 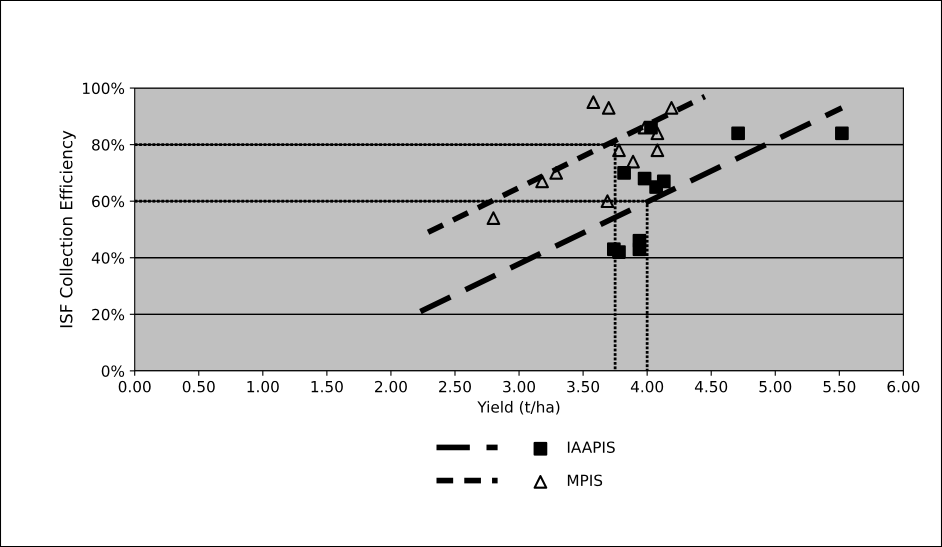 What do you see at coordinates (198, 386) in the screenshot?
I see `x-tick-label: 0.50` at bounding box center [198, 386].